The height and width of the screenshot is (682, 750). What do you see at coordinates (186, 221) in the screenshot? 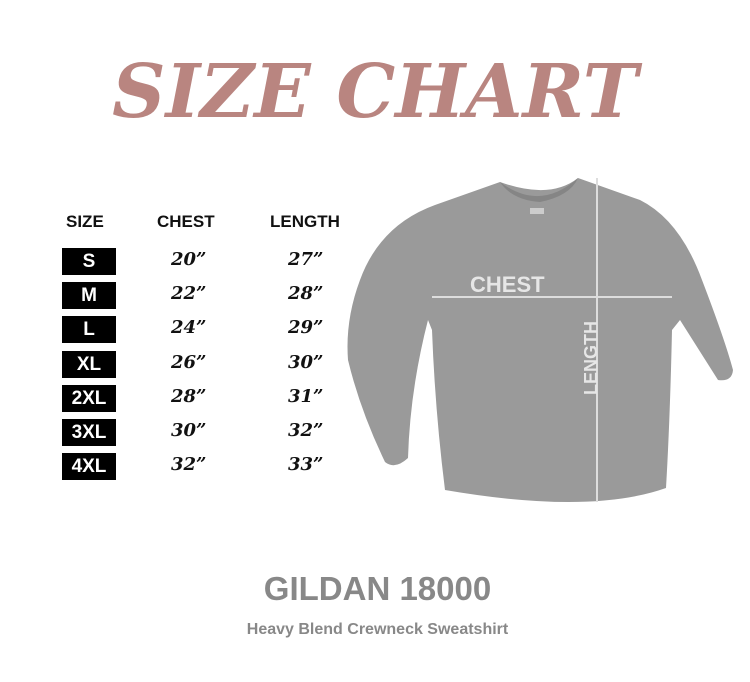
I see `header-chest: CHEST` at bounding box center [186, 221].